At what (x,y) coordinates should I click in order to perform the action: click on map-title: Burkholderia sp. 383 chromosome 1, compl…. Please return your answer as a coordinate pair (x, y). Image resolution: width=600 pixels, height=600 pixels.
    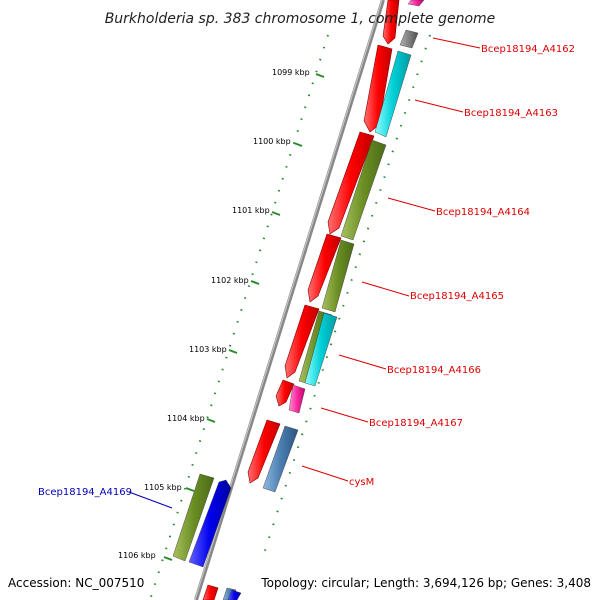
    Looking at the image, I should click on (300, 19).